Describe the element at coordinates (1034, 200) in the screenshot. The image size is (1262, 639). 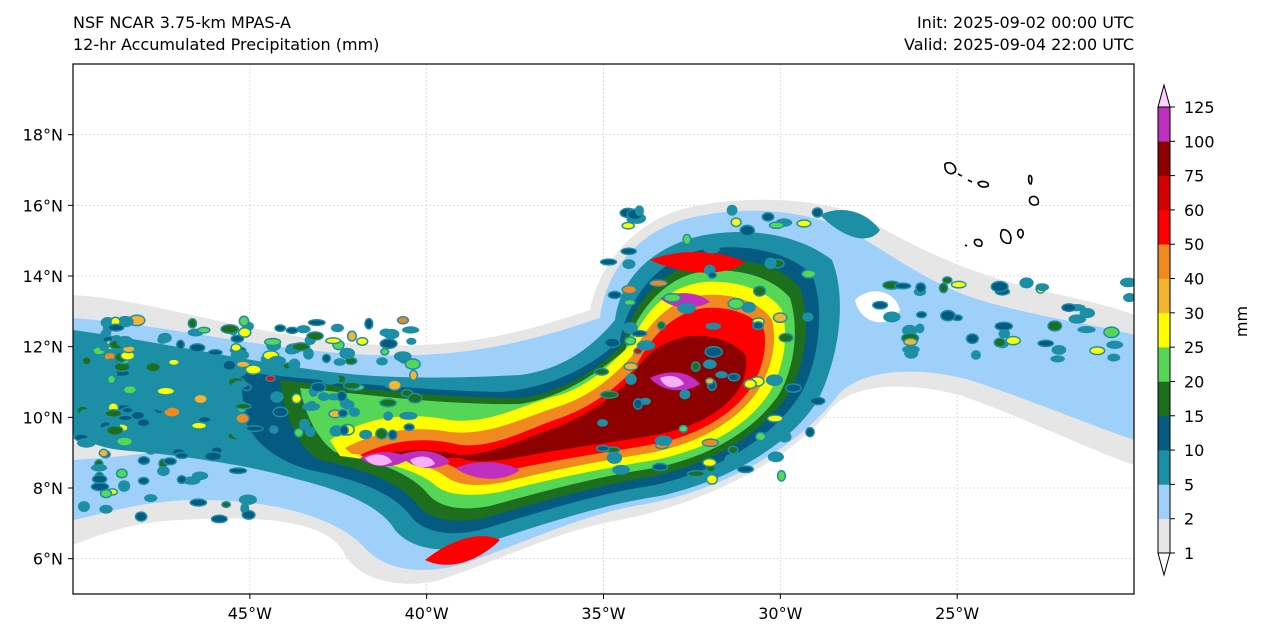
I see `island-boa-vista` at that location.